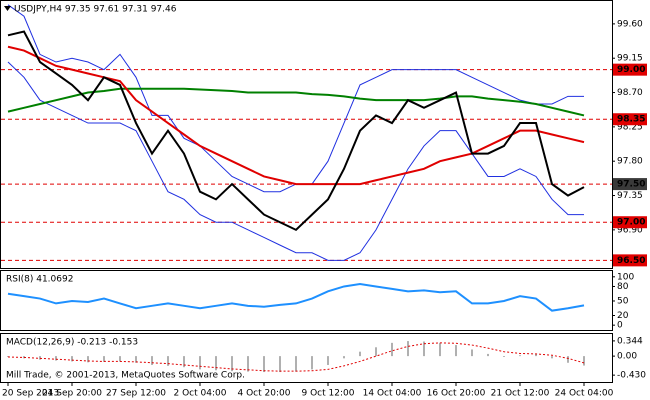 This screenshot has width=650, height=400. I want to click on x-tick-label: 2 Oct 04:00, so click(200, 394).